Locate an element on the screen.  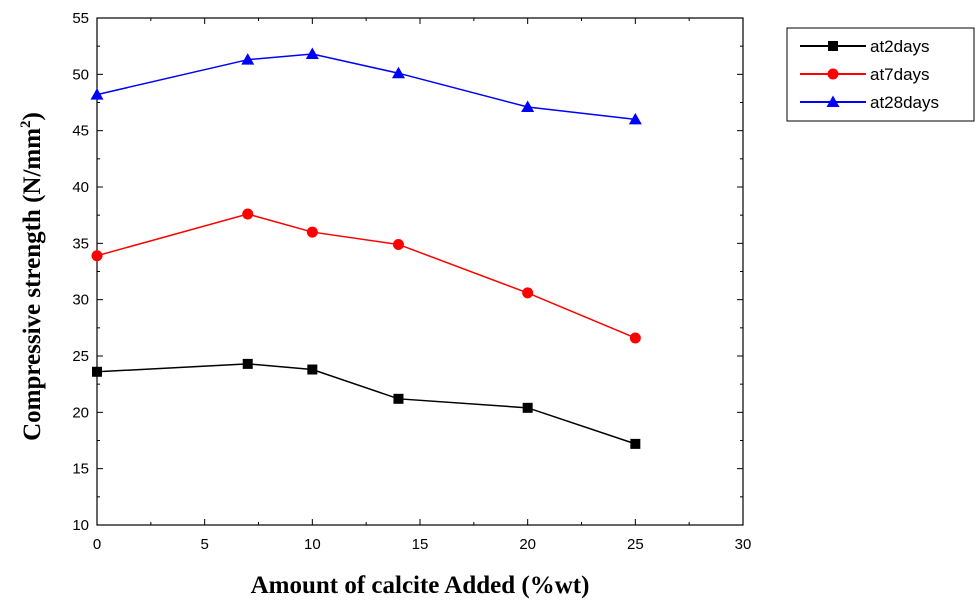
x-tick-label: 10 is located at coordinates (312, 544).